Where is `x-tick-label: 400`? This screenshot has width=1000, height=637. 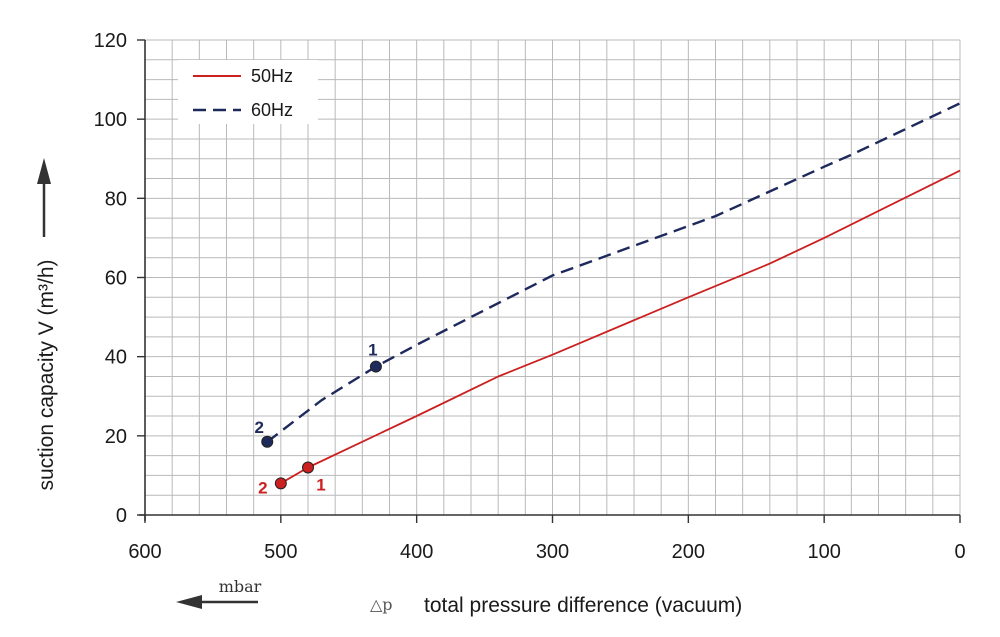
x-tick-label: 400 is located at coordinates (416, 552).